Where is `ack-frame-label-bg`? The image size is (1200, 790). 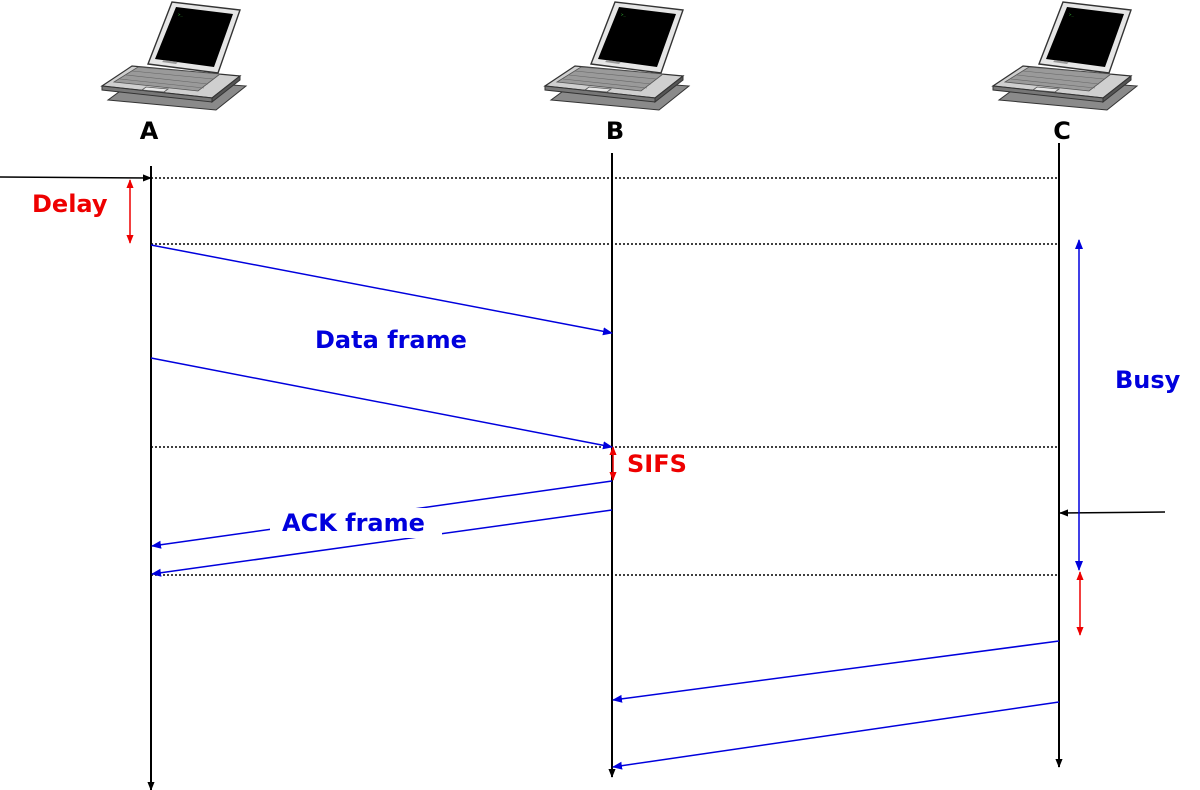 ack-frame-label-bg is located at coordinates (356, 523).